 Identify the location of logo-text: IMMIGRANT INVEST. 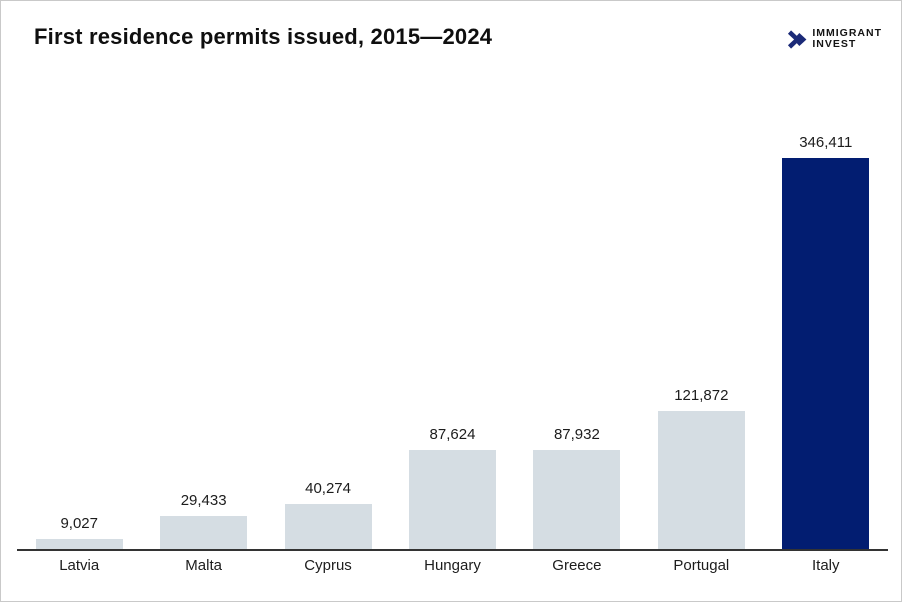
(847, 39).